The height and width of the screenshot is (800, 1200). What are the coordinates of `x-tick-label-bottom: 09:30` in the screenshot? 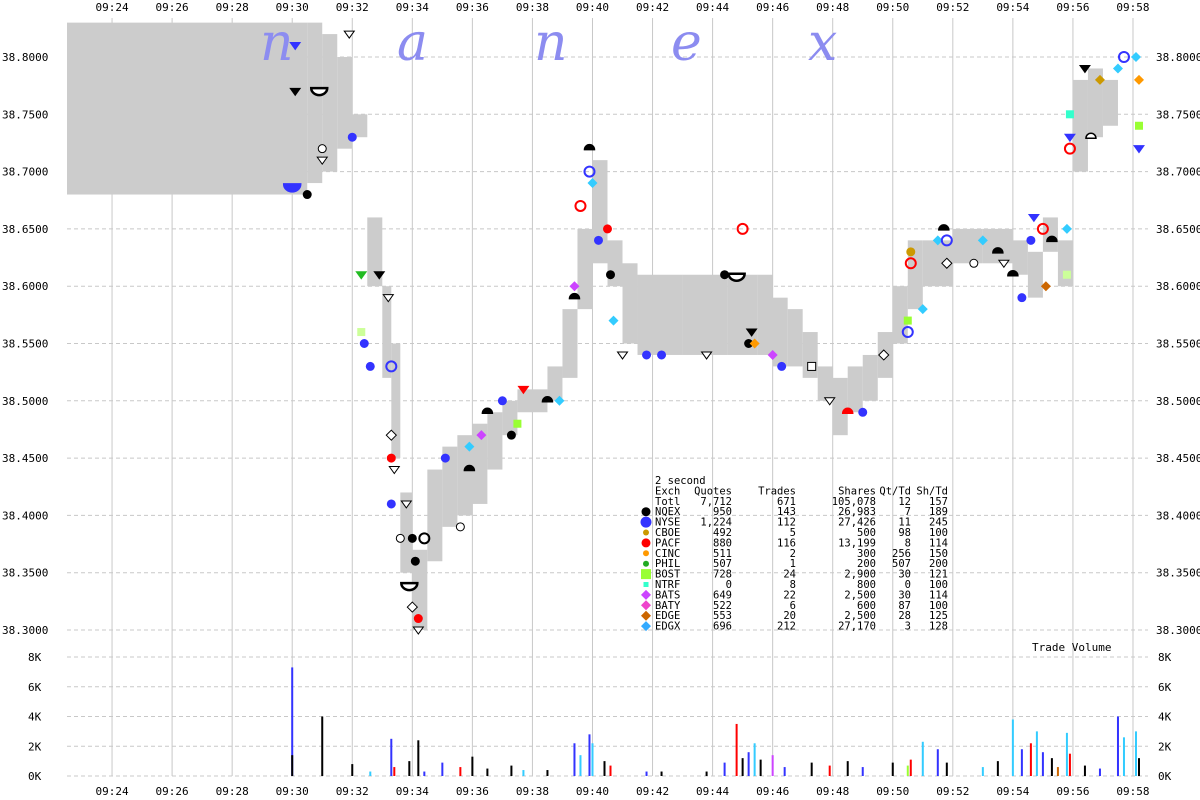 It's located at (292, 791).